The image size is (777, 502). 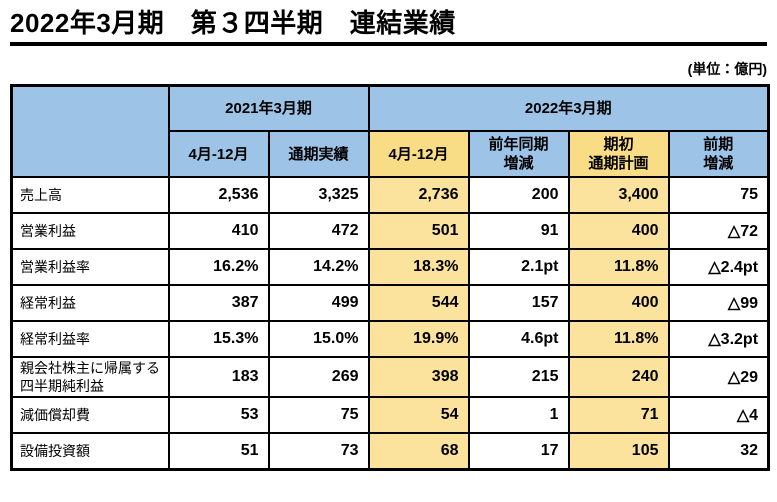 What do you see at coordinates (318, 267) in the screenshot?
I see `cell-value: 14.2%` at bounding box center [318, 267].